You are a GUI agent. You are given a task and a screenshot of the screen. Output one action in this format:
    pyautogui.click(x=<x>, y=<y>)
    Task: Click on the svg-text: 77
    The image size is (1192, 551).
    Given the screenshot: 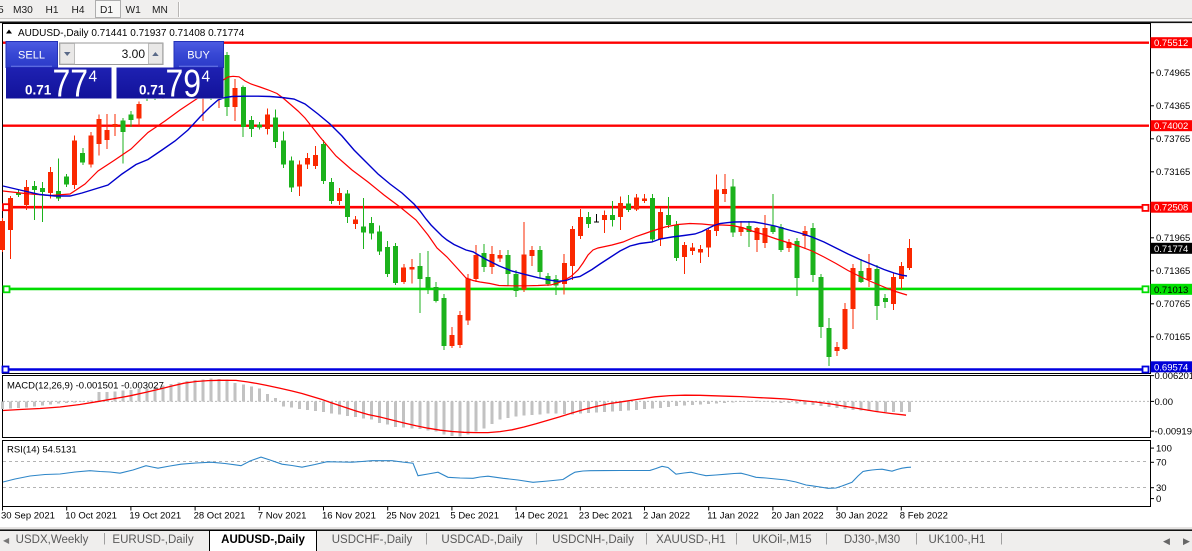 What is the action you would take?
    pyautogui.click(x=71, y=84)
    